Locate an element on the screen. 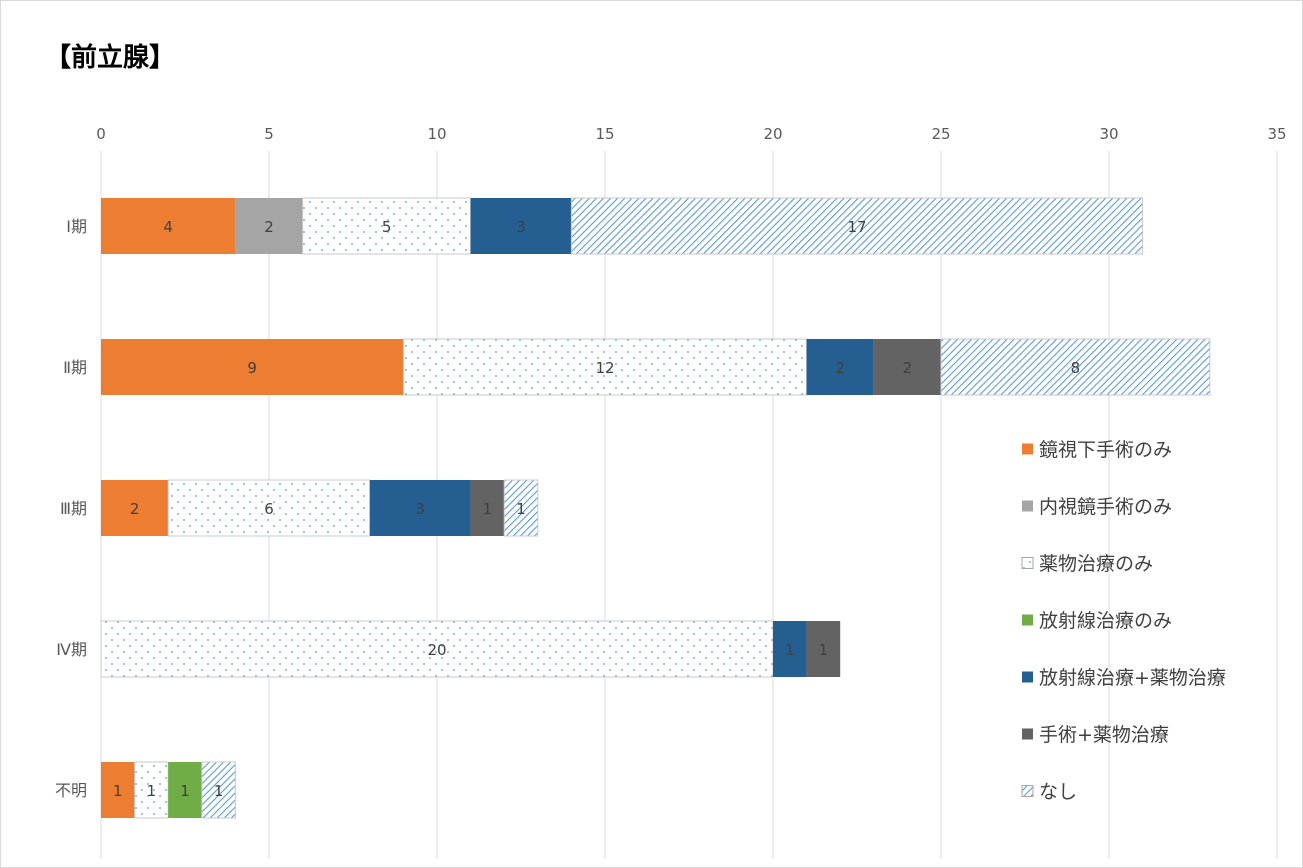 This screenshot has height=868, width=1303. x-tick-label-25: 25 is located at coordinates (940, 134).